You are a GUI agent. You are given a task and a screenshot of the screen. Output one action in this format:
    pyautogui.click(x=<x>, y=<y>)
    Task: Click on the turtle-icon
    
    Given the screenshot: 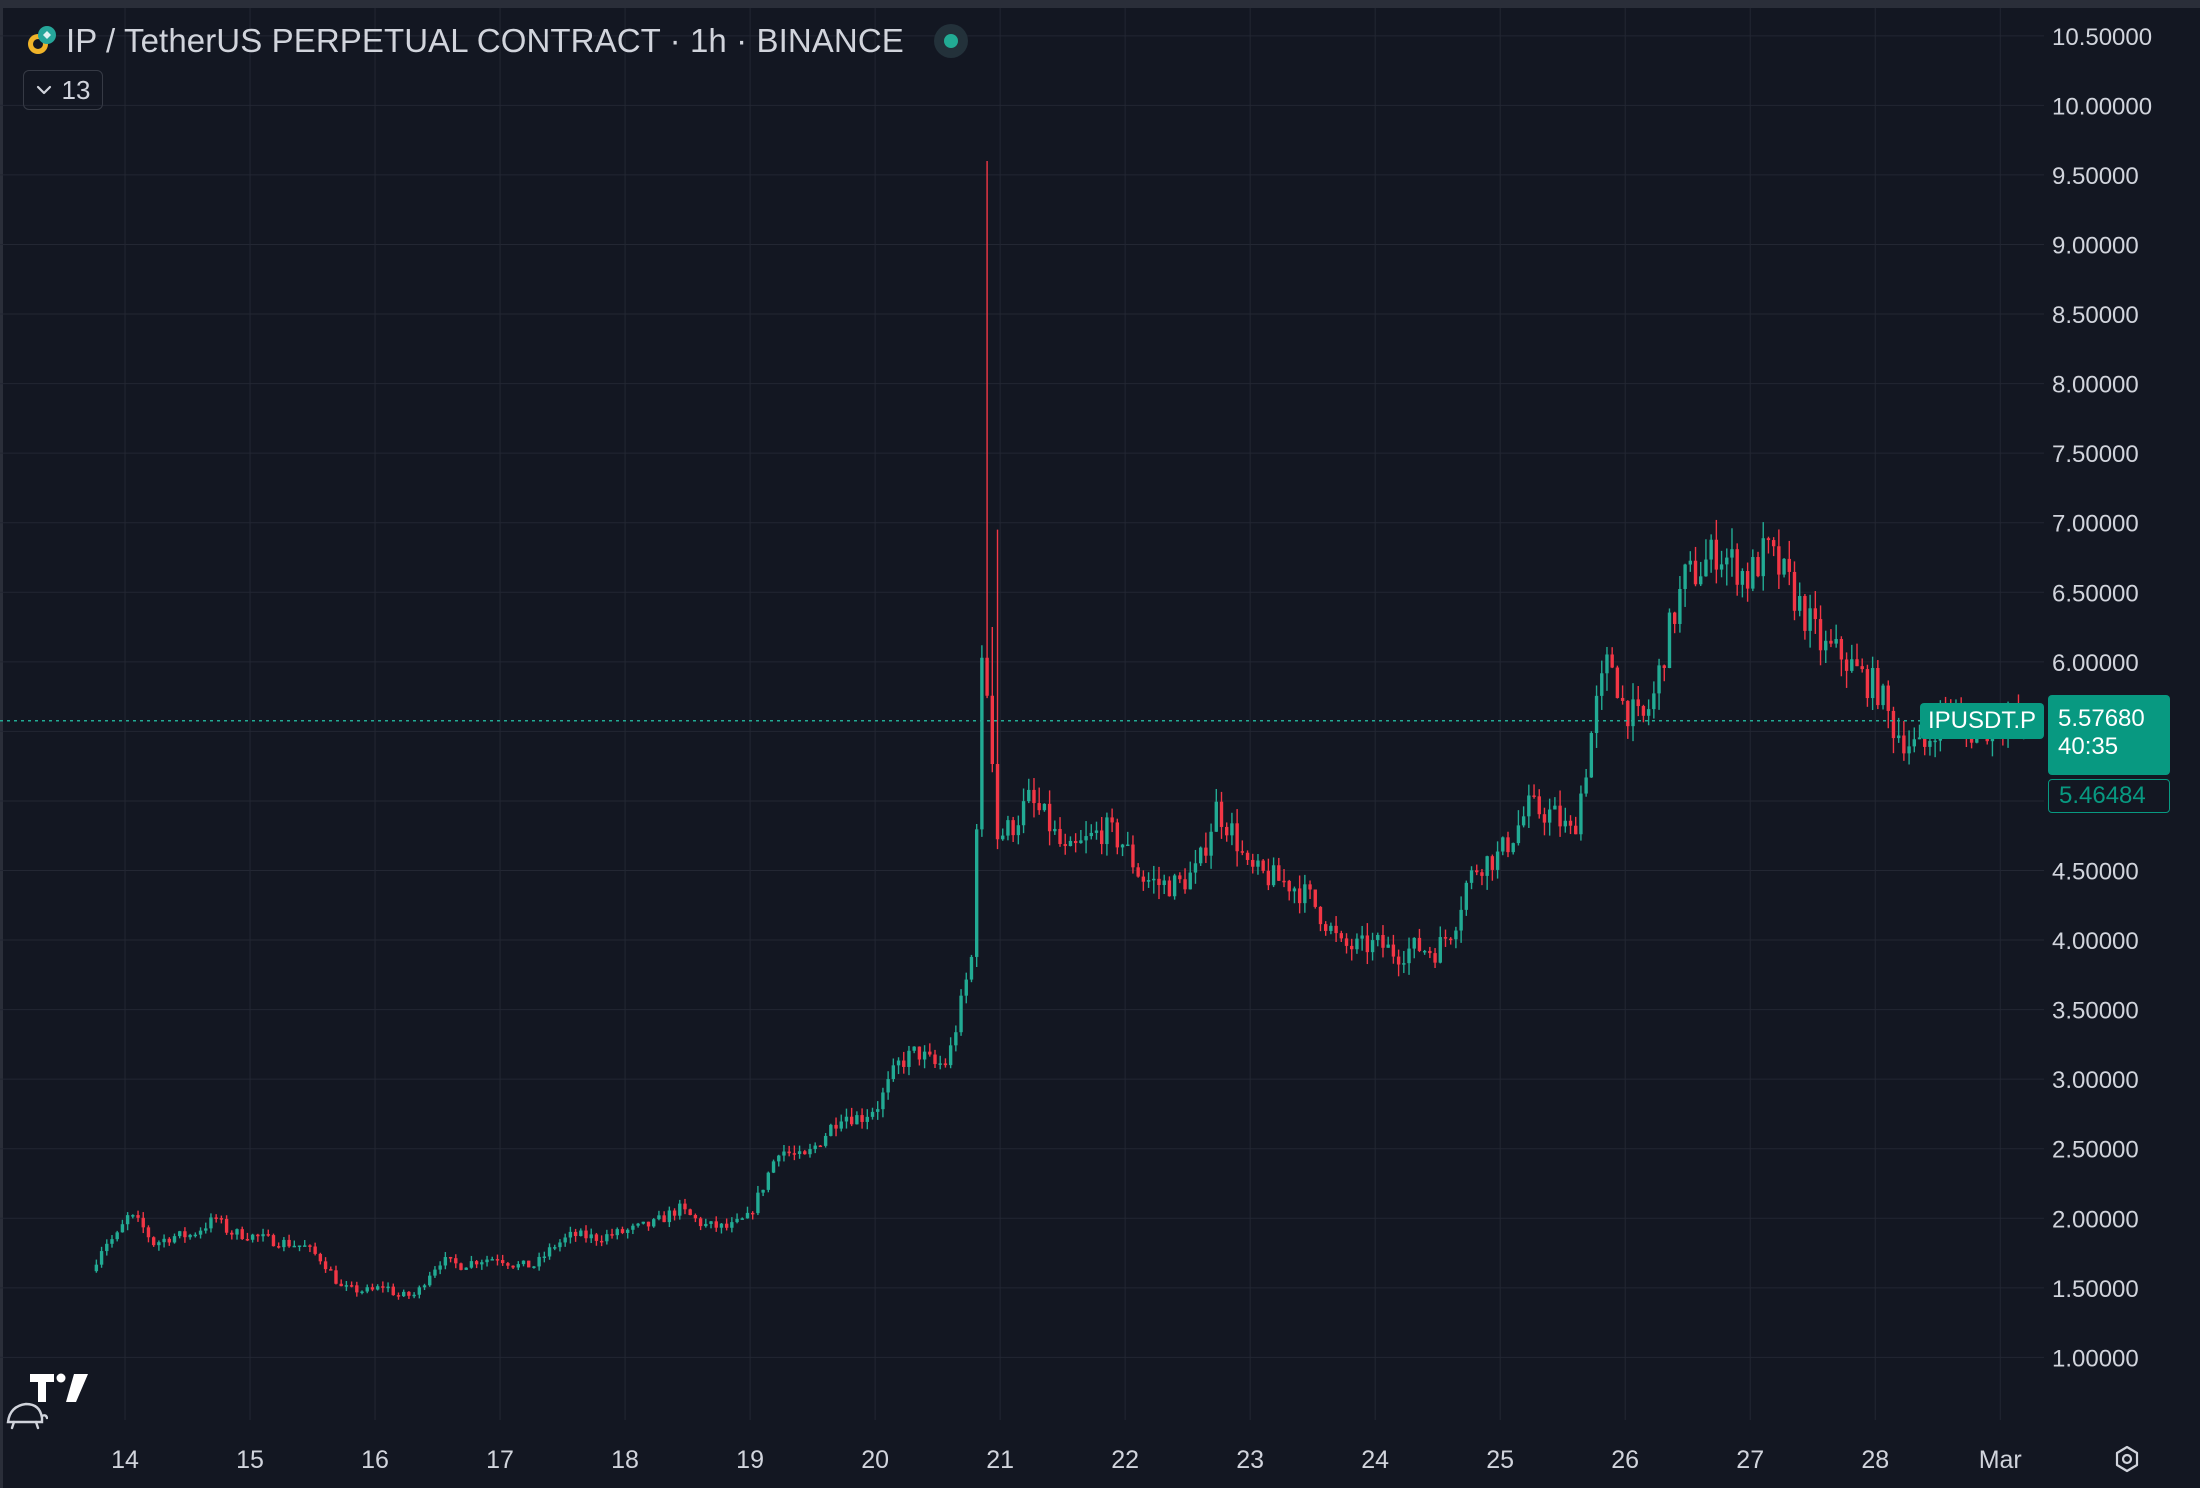 What is the action you would take?
    pyautogui.click(x=27, y=1416)
    